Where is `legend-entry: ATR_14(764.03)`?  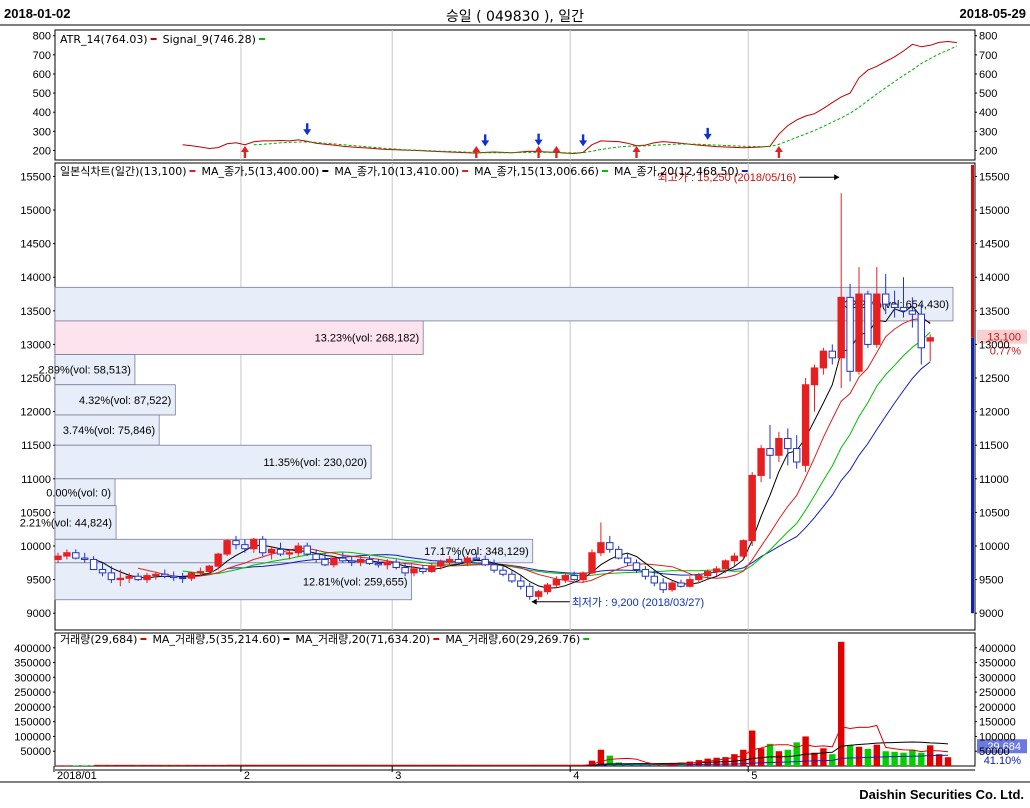 legend-entry: ATR_14(764.03) is located at coordinates (104, 39).